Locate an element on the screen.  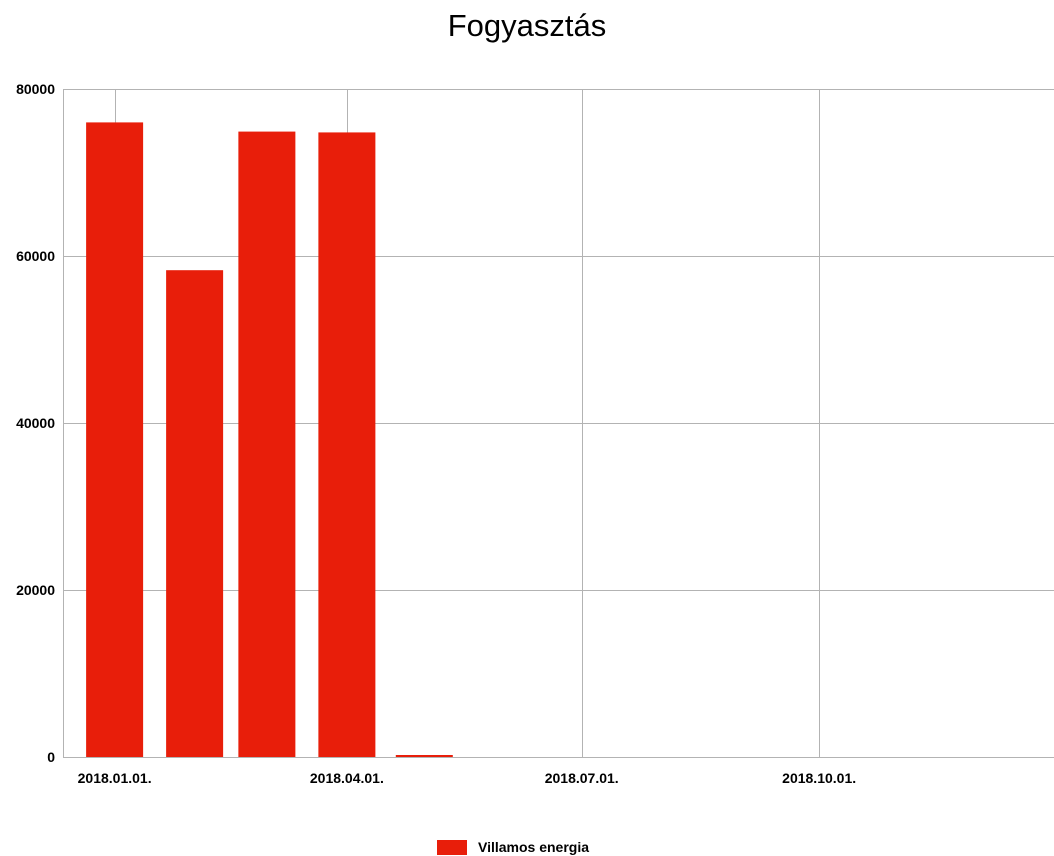
y-tick-label: 40000 is located at coordinates (35, 423).